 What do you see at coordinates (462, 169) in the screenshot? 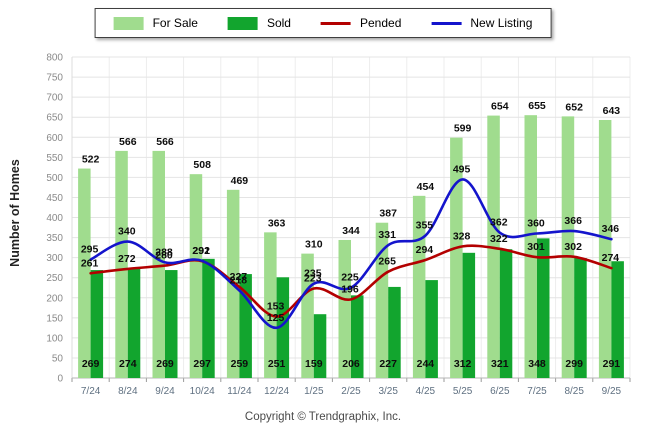
I see `new-listing-value-label: 495` at bounding box center [462, 169].